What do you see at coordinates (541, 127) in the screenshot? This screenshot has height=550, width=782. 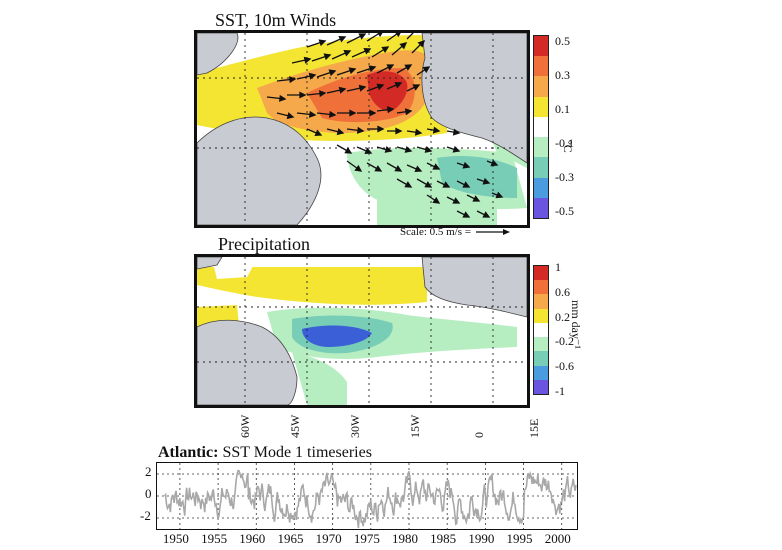 I see `sst-colorbar` at bounding box center [541, 127].